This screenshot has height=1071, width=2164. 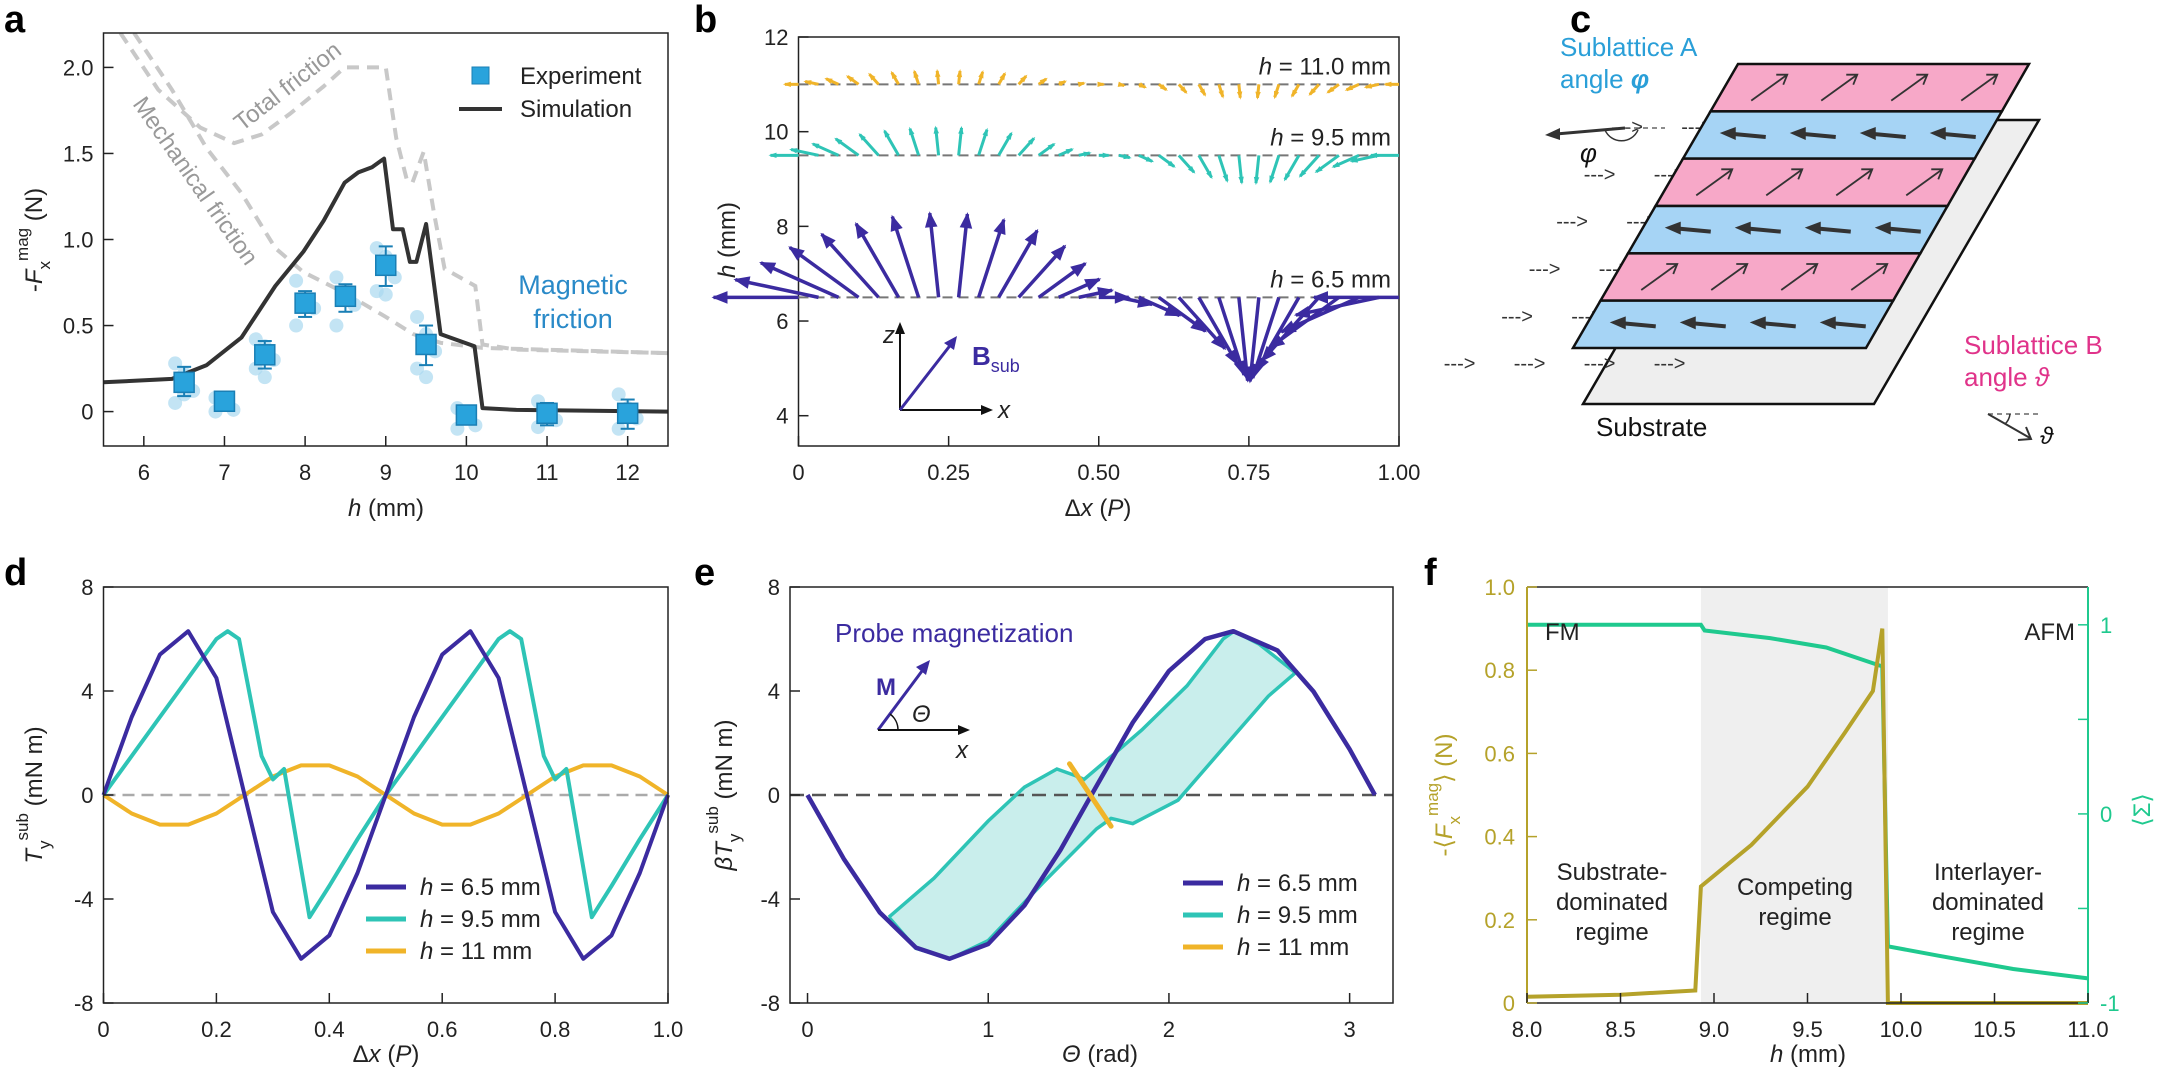 What do you see at coordinates (480, 75) in the screenshot?
I see `legend-experiment-marker` at bounding box center [480, 75].